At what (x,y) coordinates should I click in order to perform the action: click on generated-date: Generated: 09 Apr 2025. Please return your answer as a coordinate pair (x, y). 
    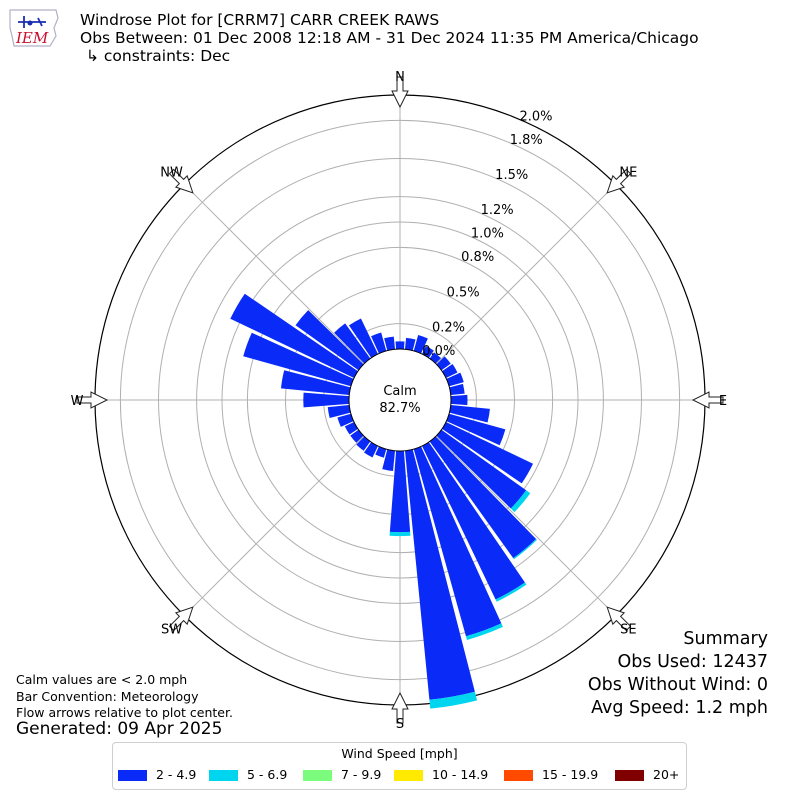
    Looking at the image, I should click on (119, 729).